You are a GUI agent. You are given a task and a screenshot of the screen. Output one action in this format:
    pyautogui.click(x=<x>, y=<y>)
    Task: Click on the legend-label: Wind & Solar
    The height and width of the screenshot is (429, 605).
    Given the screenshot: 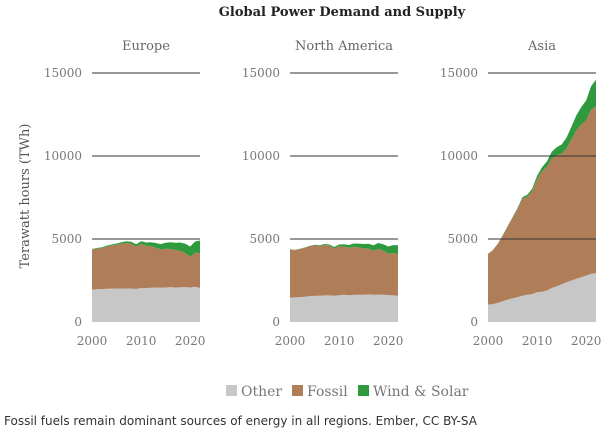 What is the action you would take?
    pyautogui.click(x=421, y=392)
    